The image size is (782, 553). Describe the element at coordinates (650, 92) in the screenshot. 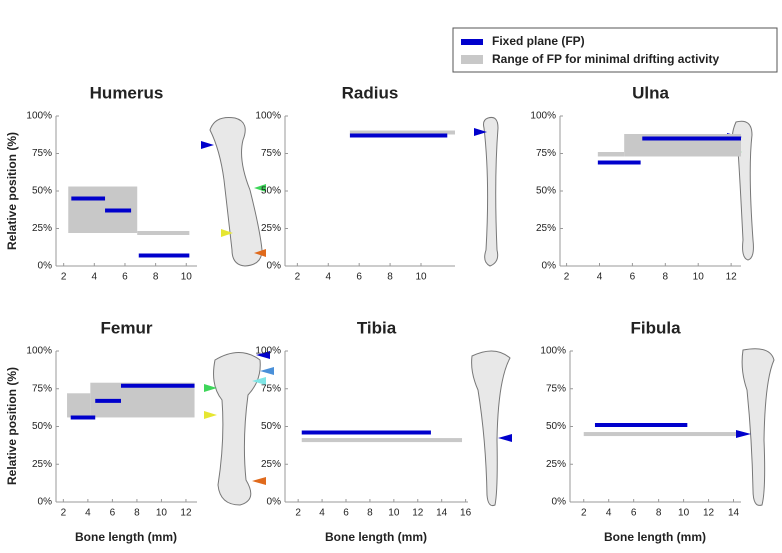

I see `chart-title: Ulna` at that location.